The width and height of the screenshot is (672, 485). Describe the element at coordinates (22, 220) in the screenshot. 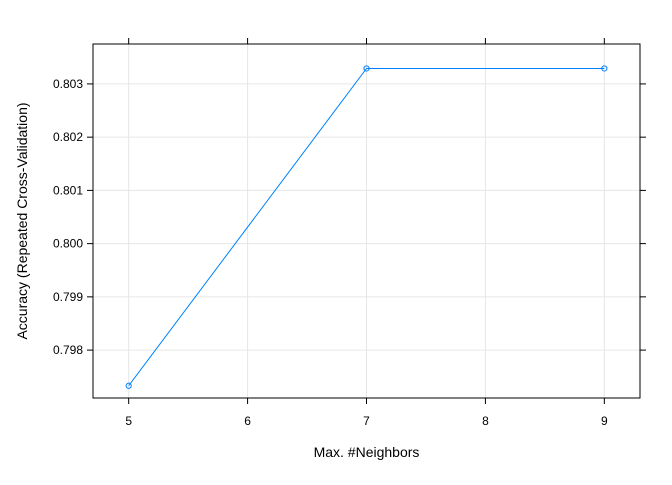

I see `y-axis-title: Accuracy (Repeated Cross-Validation)` at that location.